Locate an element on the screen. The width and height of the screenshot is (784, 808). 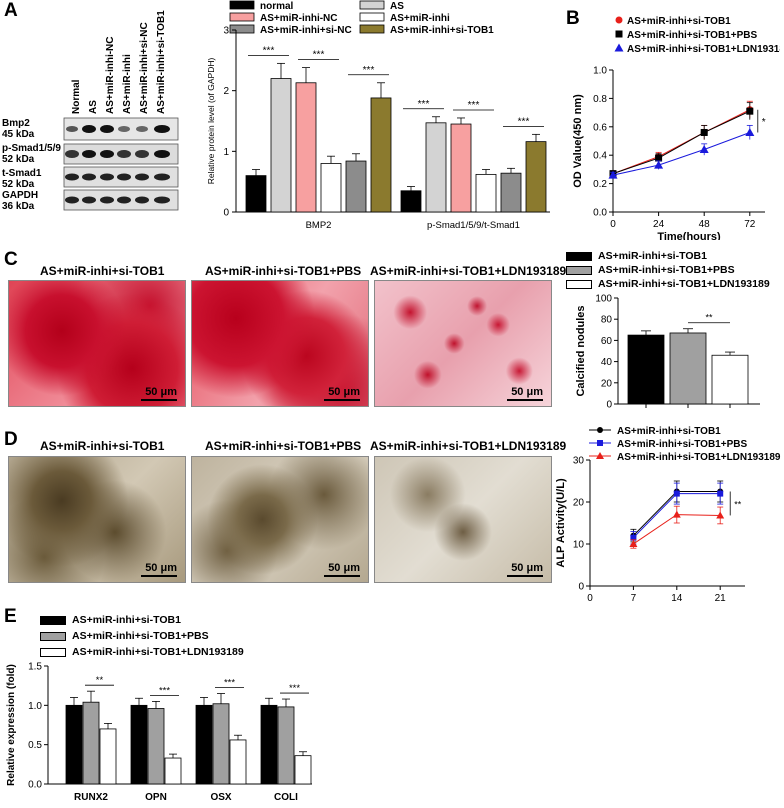
y-tick-label: 3 is located at coordinates (226, 31).